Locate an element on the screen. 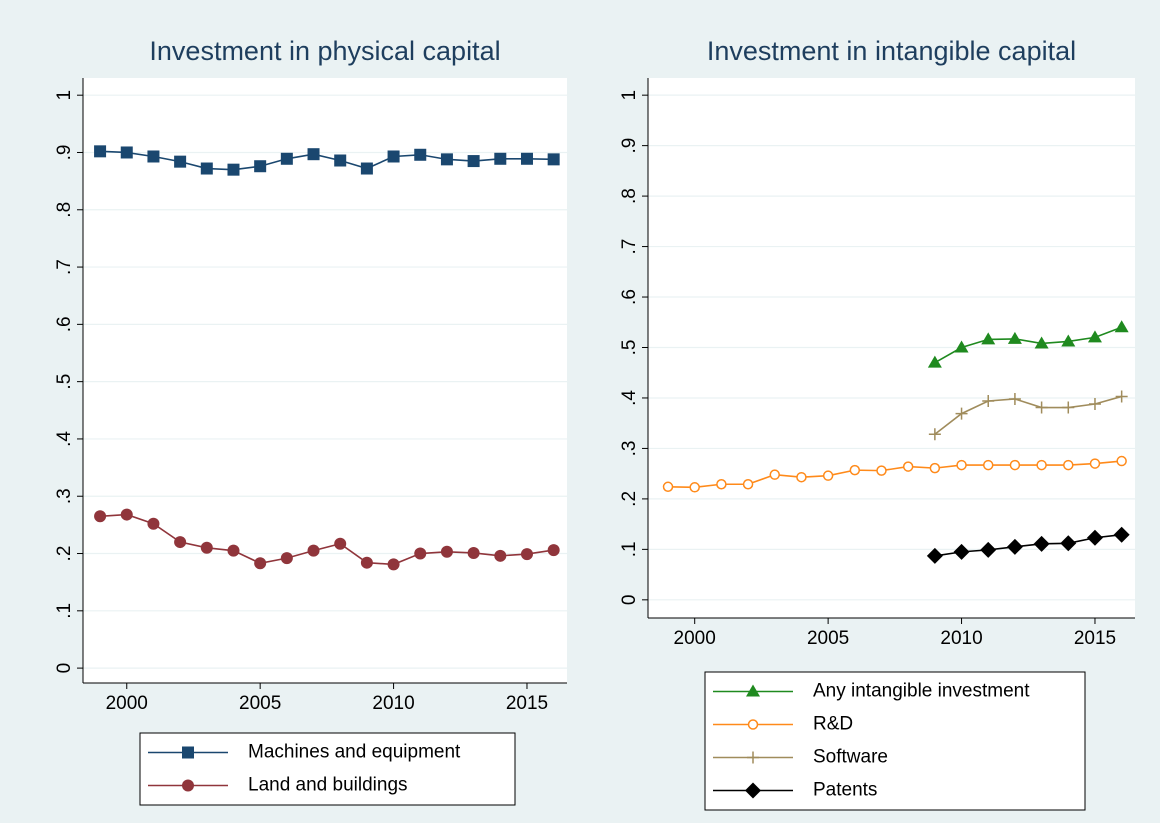  legend-box is located at coordinates (895, 741).